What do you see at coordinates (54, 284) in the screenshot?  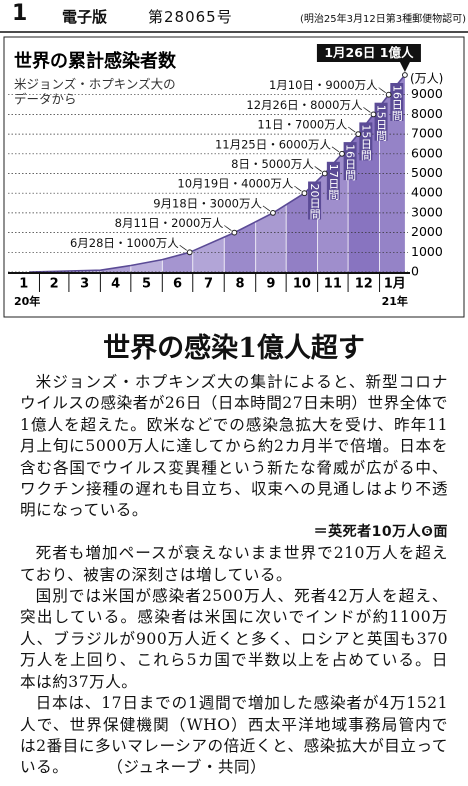 I see `x-tick-label: 2` at bounding box center [54, 284].